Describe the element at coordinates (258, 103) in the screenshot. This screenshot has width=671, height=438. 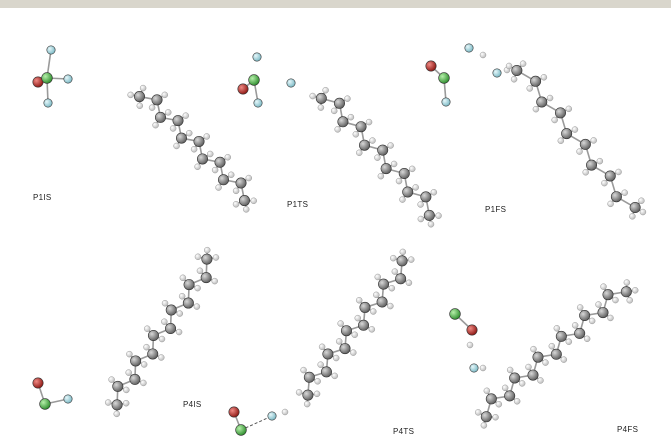
I see `p1ts-fluorine-atom` at that location.